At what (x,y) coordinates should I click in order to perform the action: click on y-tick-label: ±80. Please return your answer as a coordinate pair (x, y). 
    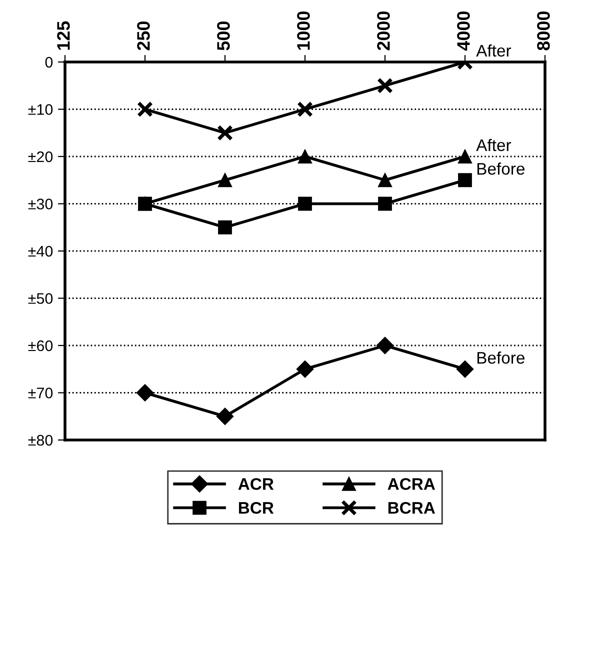
    Looking at the image, I should click on (40, 440).